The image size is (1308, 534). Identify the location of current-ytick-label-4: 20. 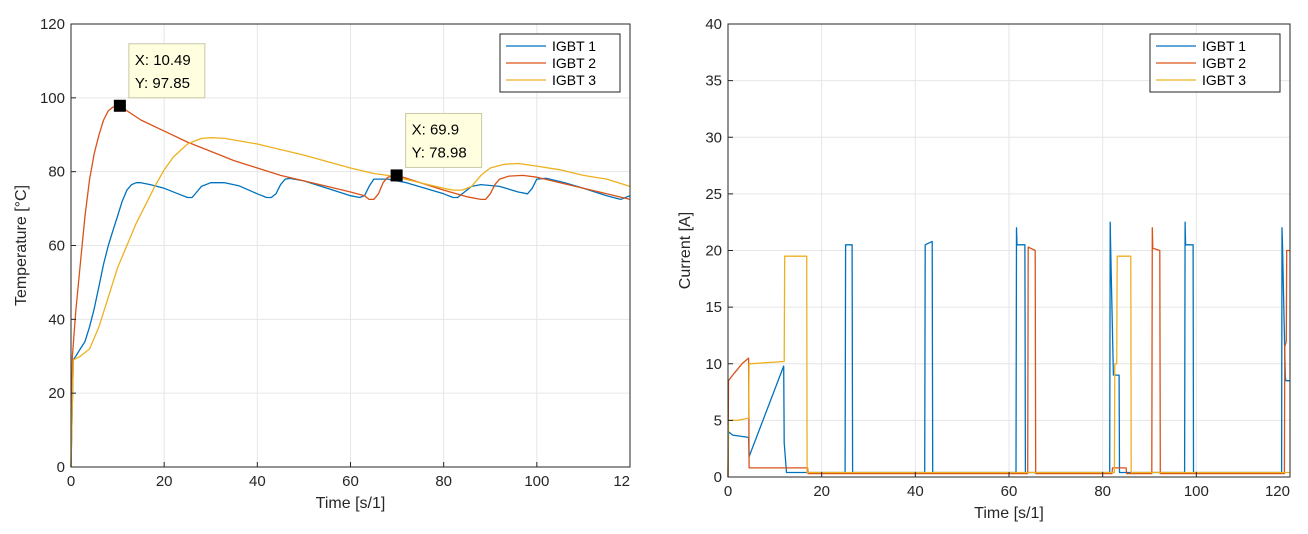
(713, 251).